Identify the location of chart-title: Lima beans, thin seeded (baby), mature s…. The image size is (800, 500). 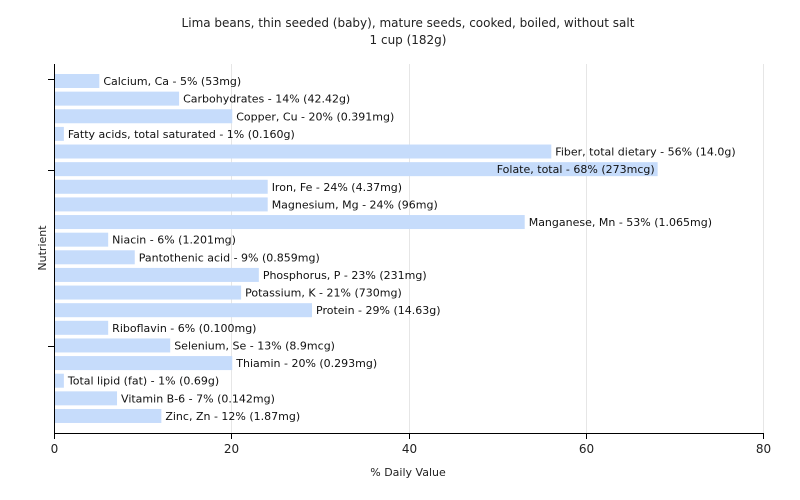
(408, 23).